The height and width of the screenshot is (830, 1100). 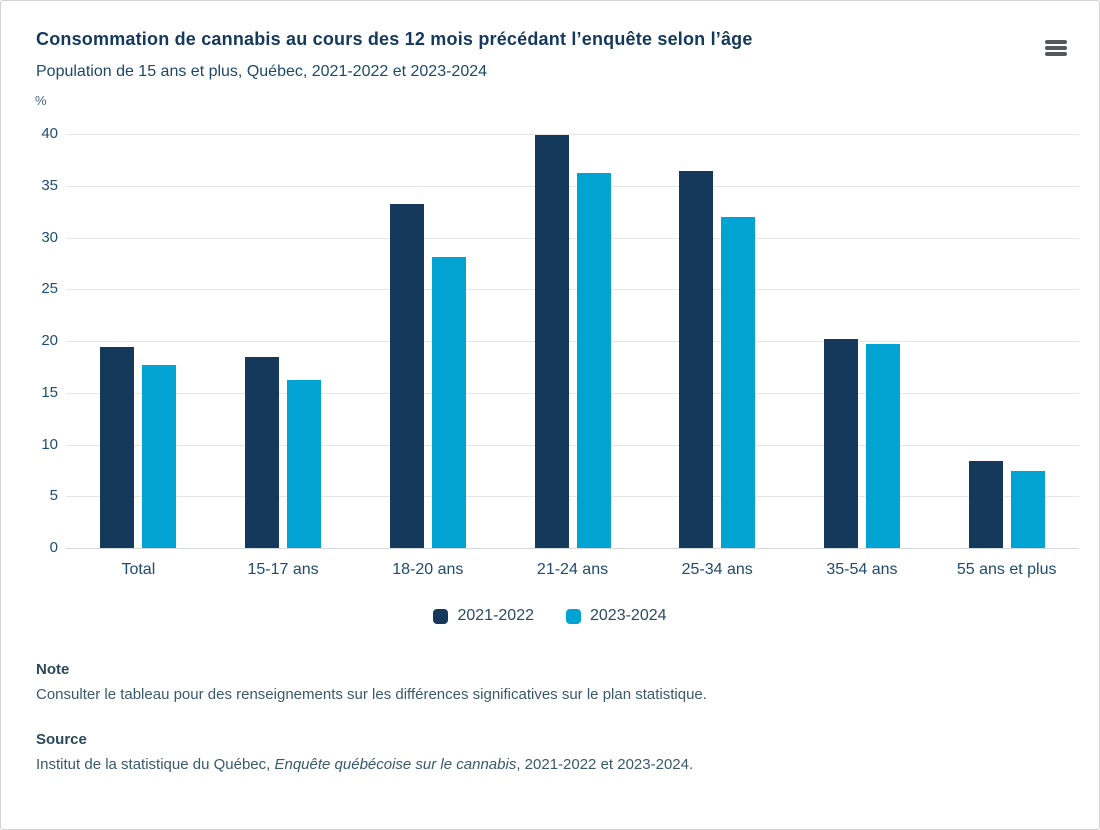 I want to click on bar-group: 18-20 ans, so click(x=427, y=356).